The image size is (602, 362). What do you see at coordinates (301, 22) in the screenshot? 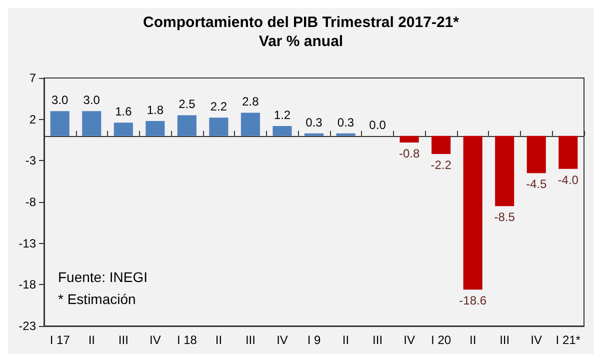
I see `chart-title: Comportamiento del PIB Trimestral 2017-21*` at bounding box center [301, 22].